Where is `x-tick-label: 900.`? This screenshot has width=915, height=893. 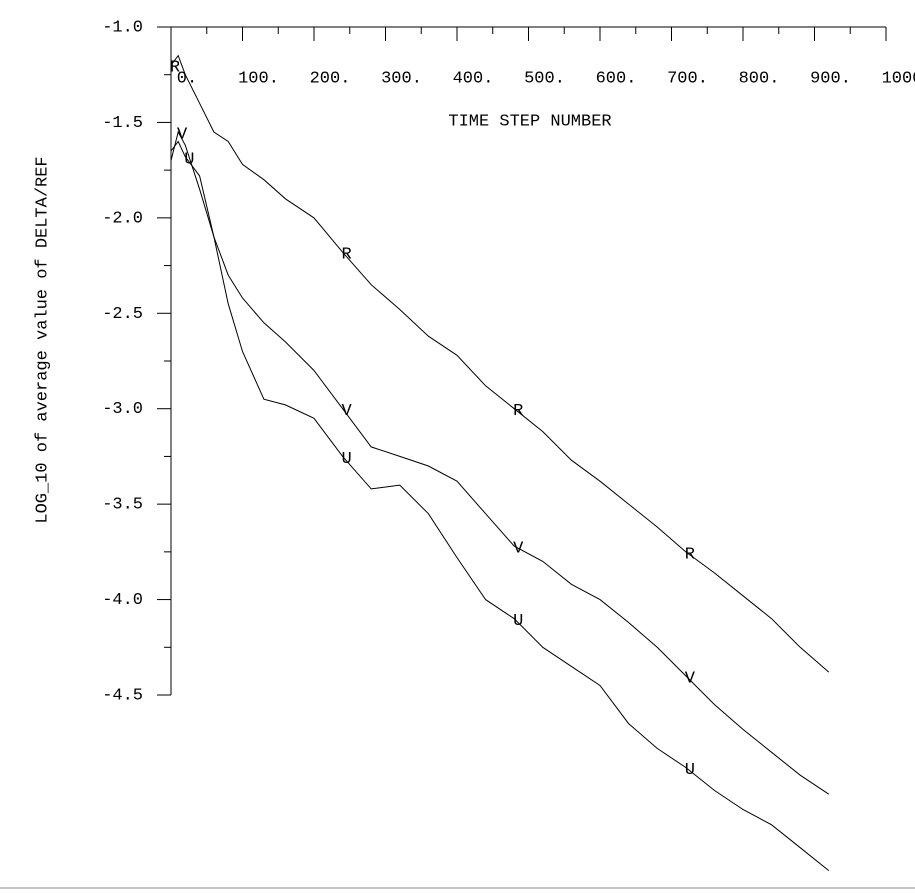
x-tick-label: 900. is located at coordinates (830, 78).